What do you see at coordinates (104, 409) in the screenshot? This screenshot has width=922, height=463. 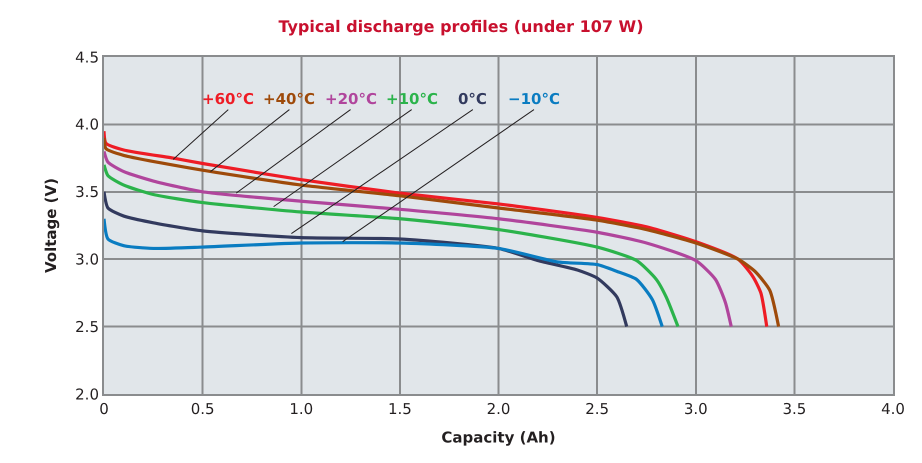 I see `x-tick-label: 0` at bounding box center [104, 409].